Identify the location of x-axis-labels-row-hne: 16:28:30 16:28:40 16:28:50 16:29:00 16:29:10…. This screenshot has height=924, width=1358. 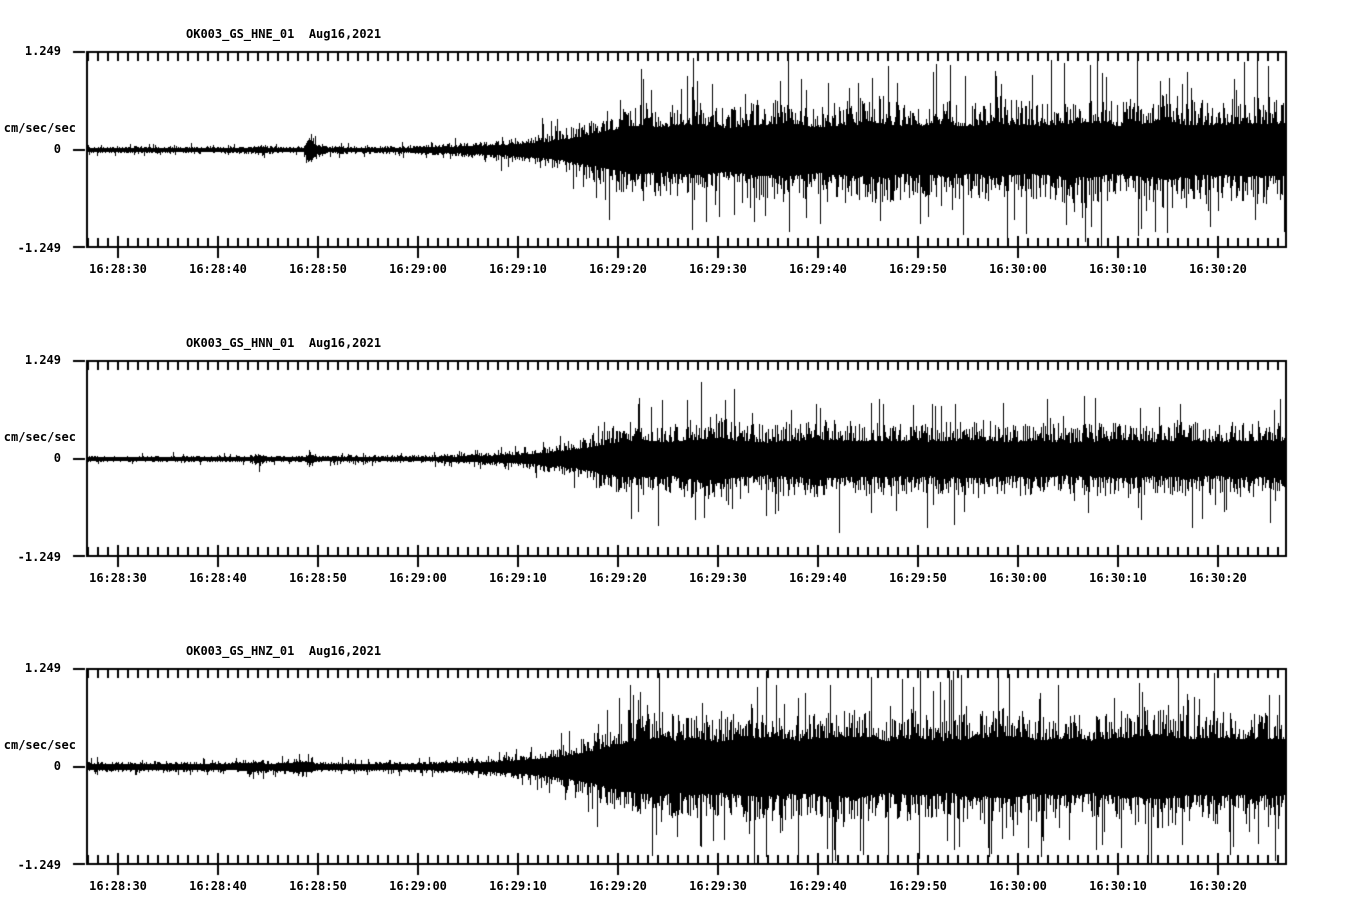
(679, 269).